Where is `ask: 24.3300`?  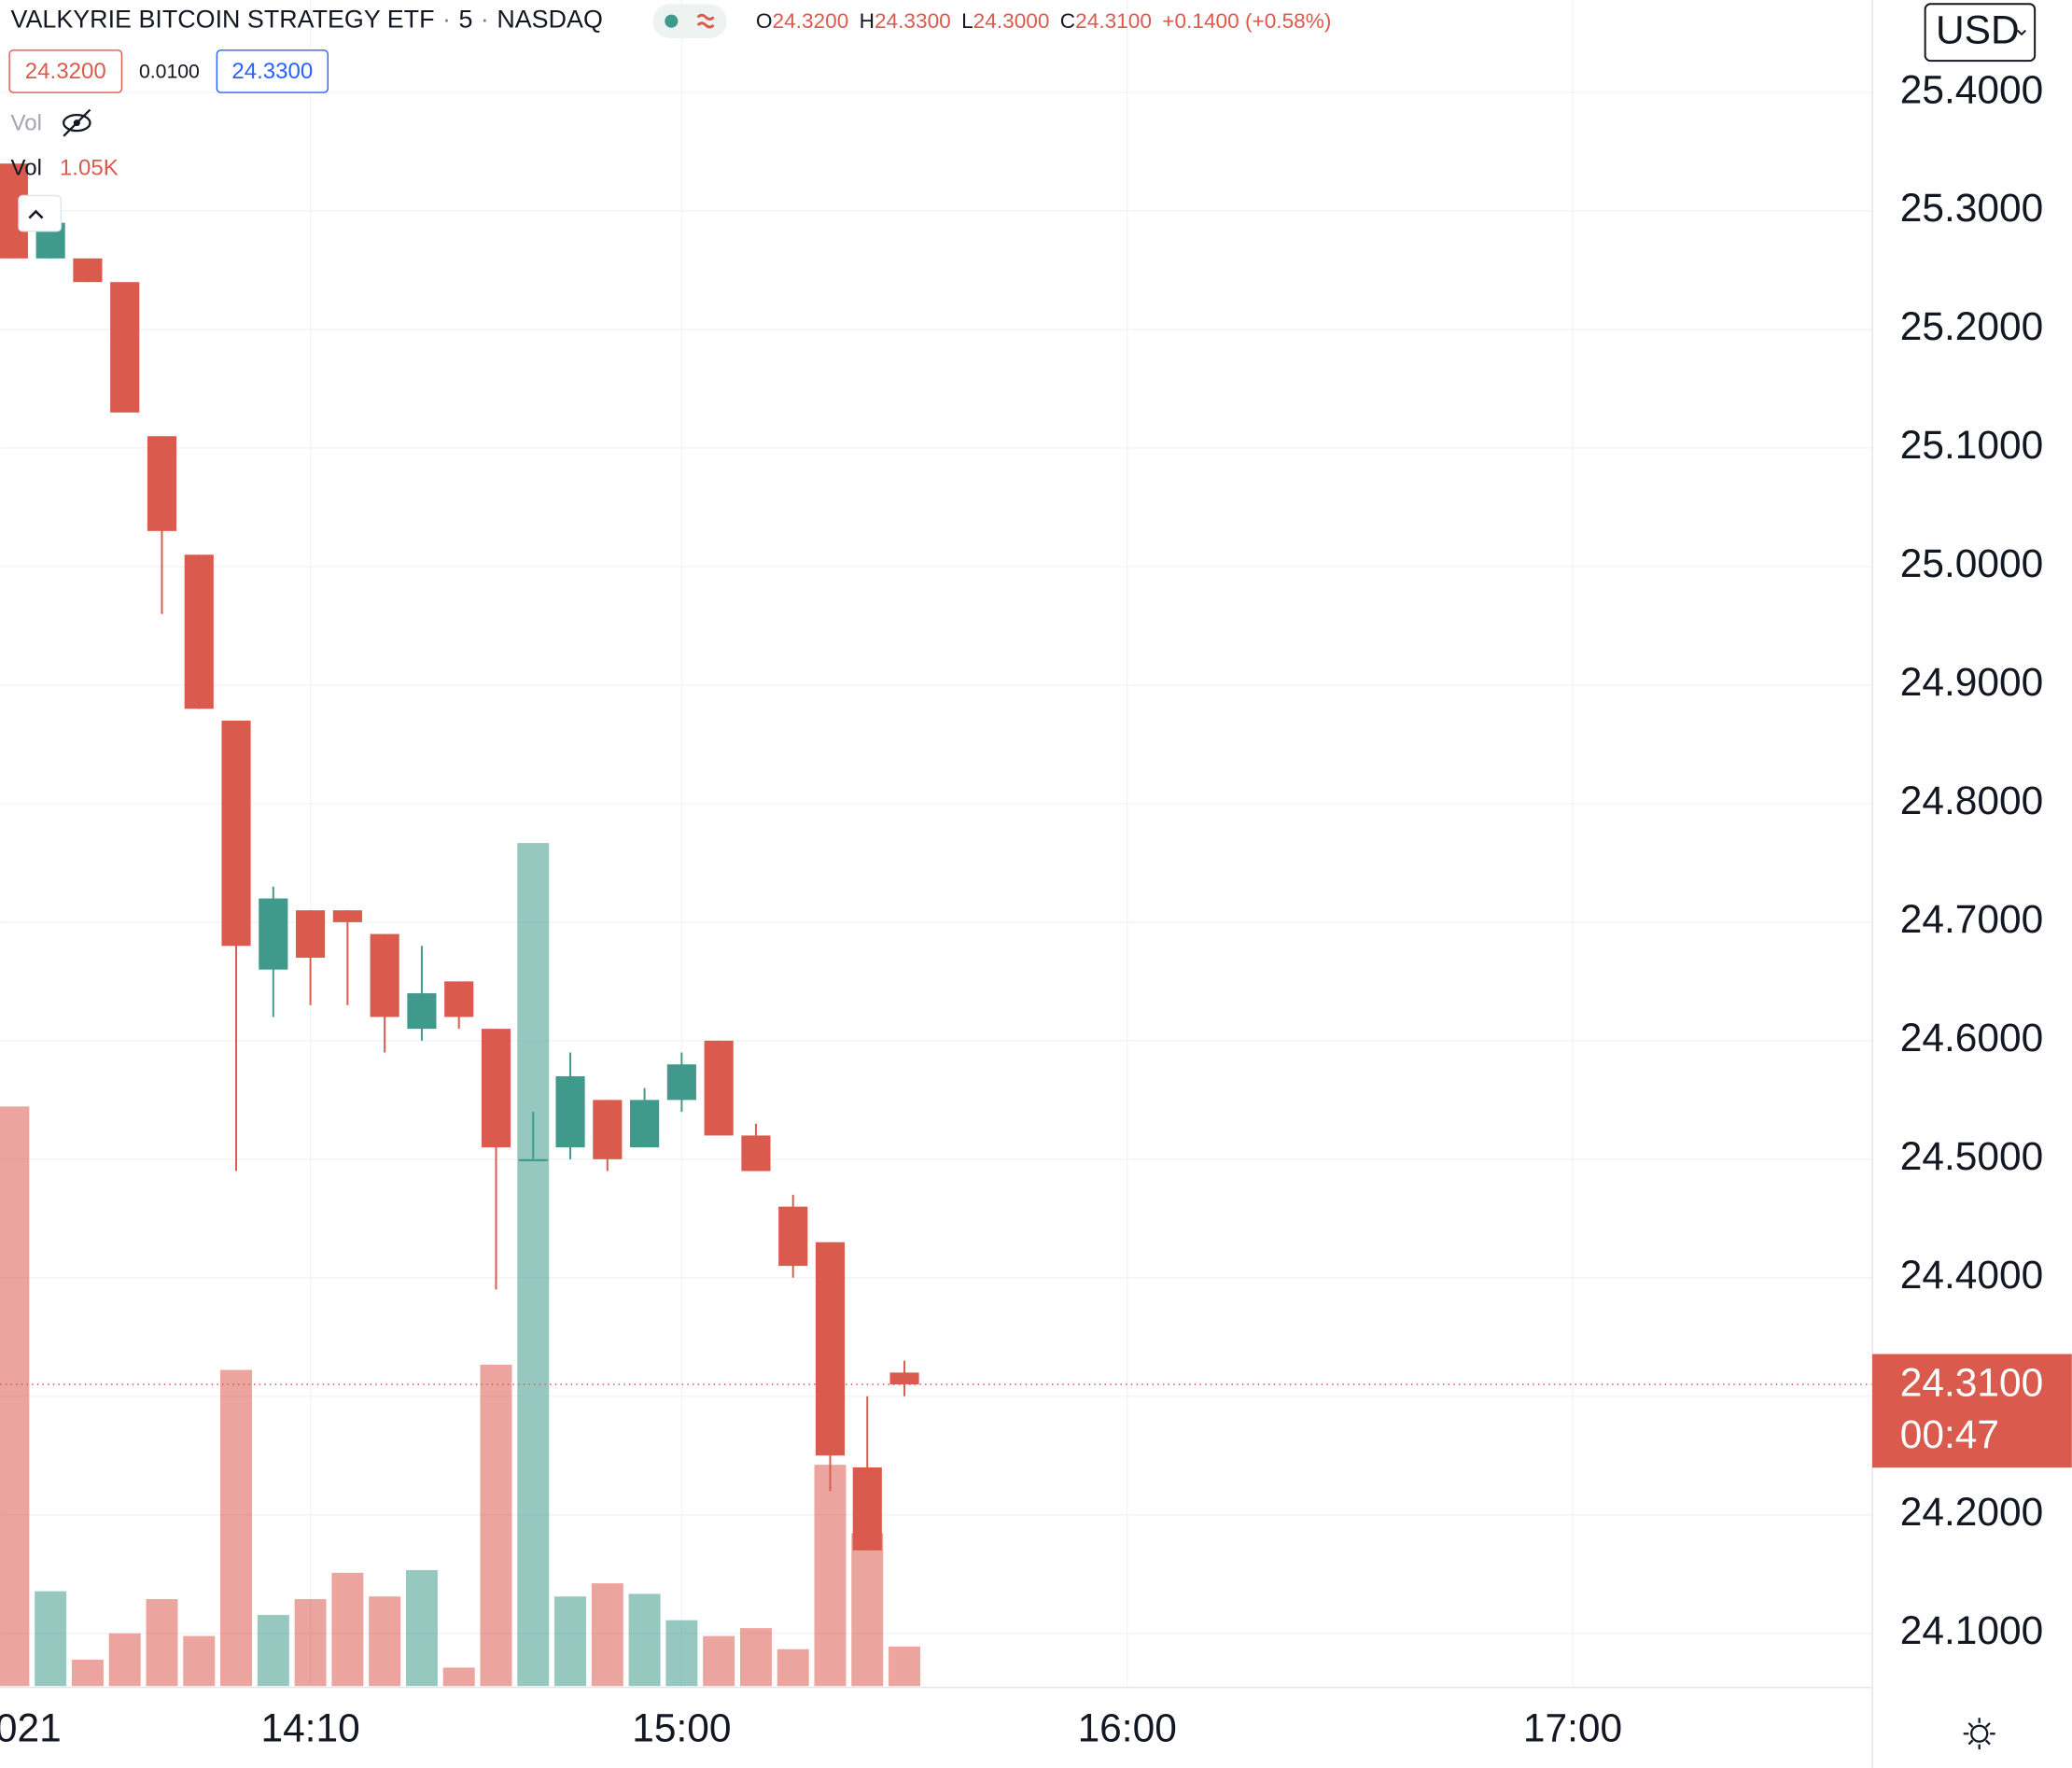
ask: 24.3300 is located at coordinates (272, 71).